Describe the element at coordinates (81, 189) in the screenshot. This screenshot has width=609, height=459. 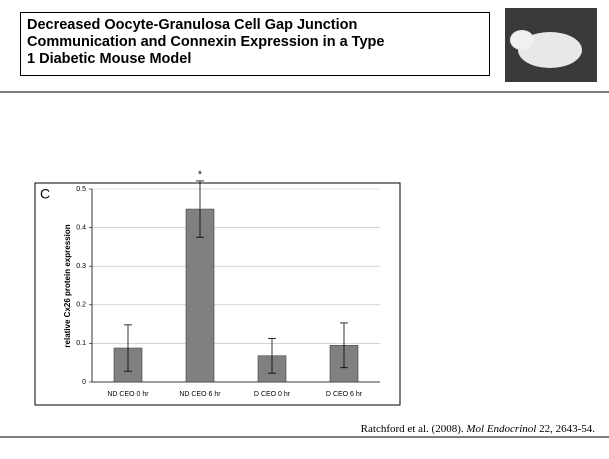
I see `y-tick-label: 0.5` at that location.